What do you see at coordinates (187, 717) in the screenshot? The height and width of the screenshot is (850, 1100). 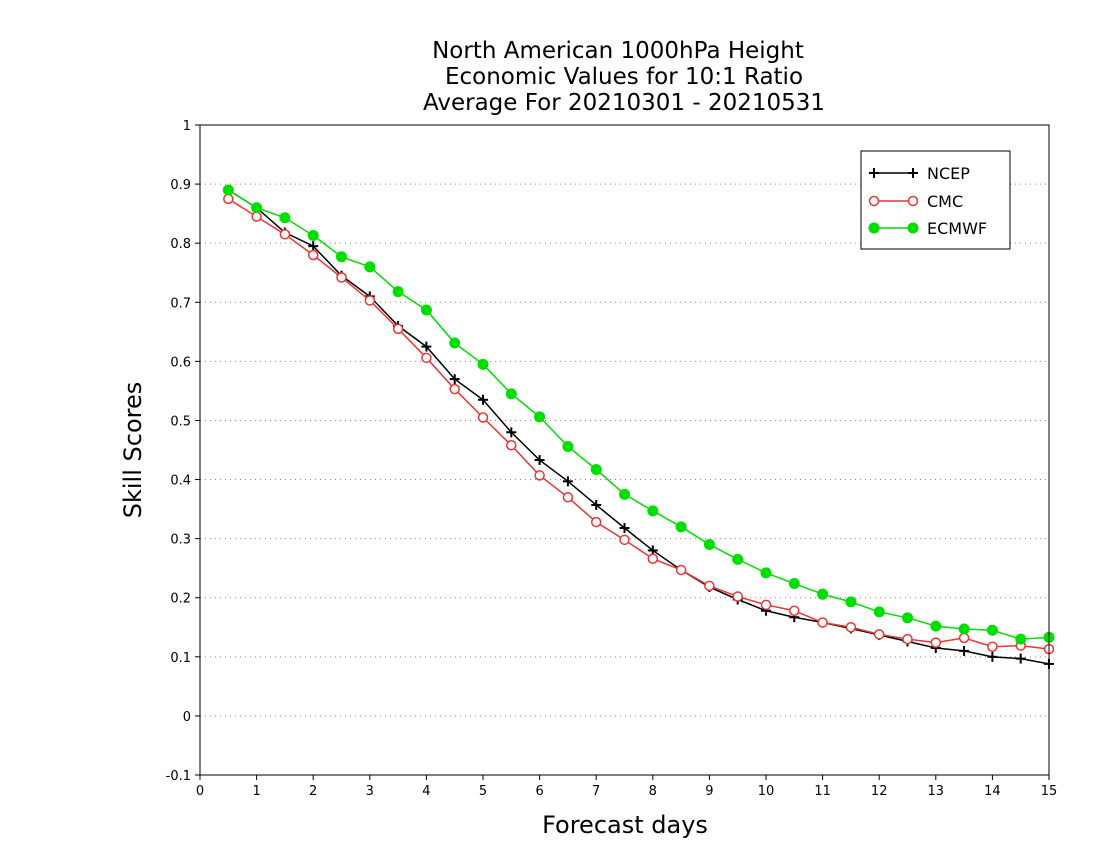 I see `y-tick-label: 0` at bounding box center [187, 717].